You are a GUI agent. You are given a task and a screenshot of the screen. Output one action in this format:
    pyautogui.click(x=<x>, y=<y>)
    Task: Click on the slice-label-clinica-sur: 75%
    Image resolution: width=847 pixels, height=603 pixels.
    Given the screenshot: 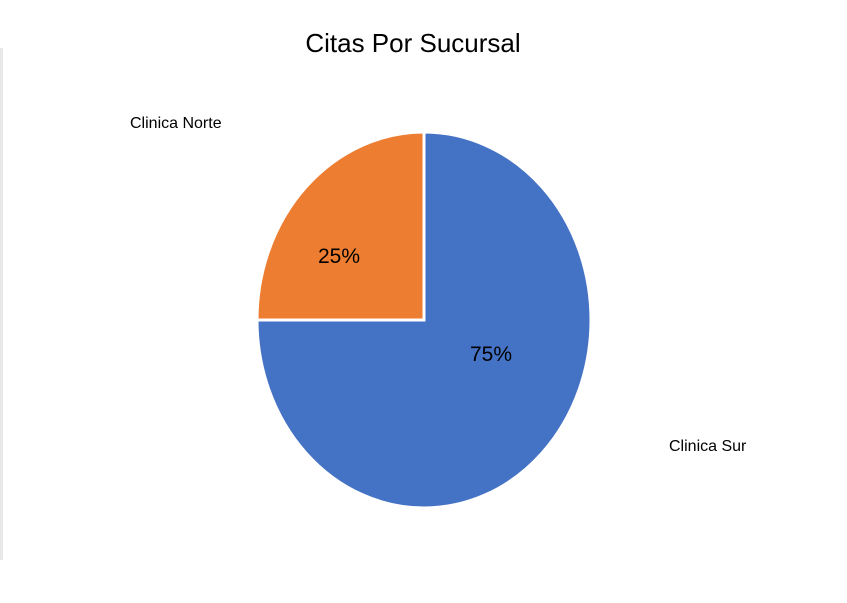 What is the action you would take?
    pyautogui.click(x=491, y=354)
    